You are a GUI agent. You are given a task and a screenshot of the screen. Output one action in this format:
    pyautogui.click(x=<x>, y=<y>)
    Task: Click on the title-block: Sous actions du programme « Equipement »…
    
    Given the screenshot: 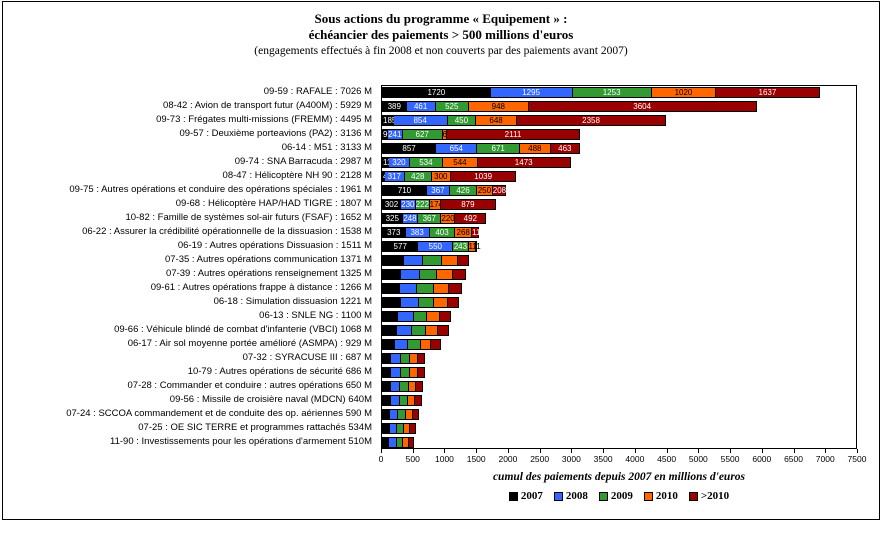 What is the action you would take?
    pyautogui.click(x=441, y=30)
    